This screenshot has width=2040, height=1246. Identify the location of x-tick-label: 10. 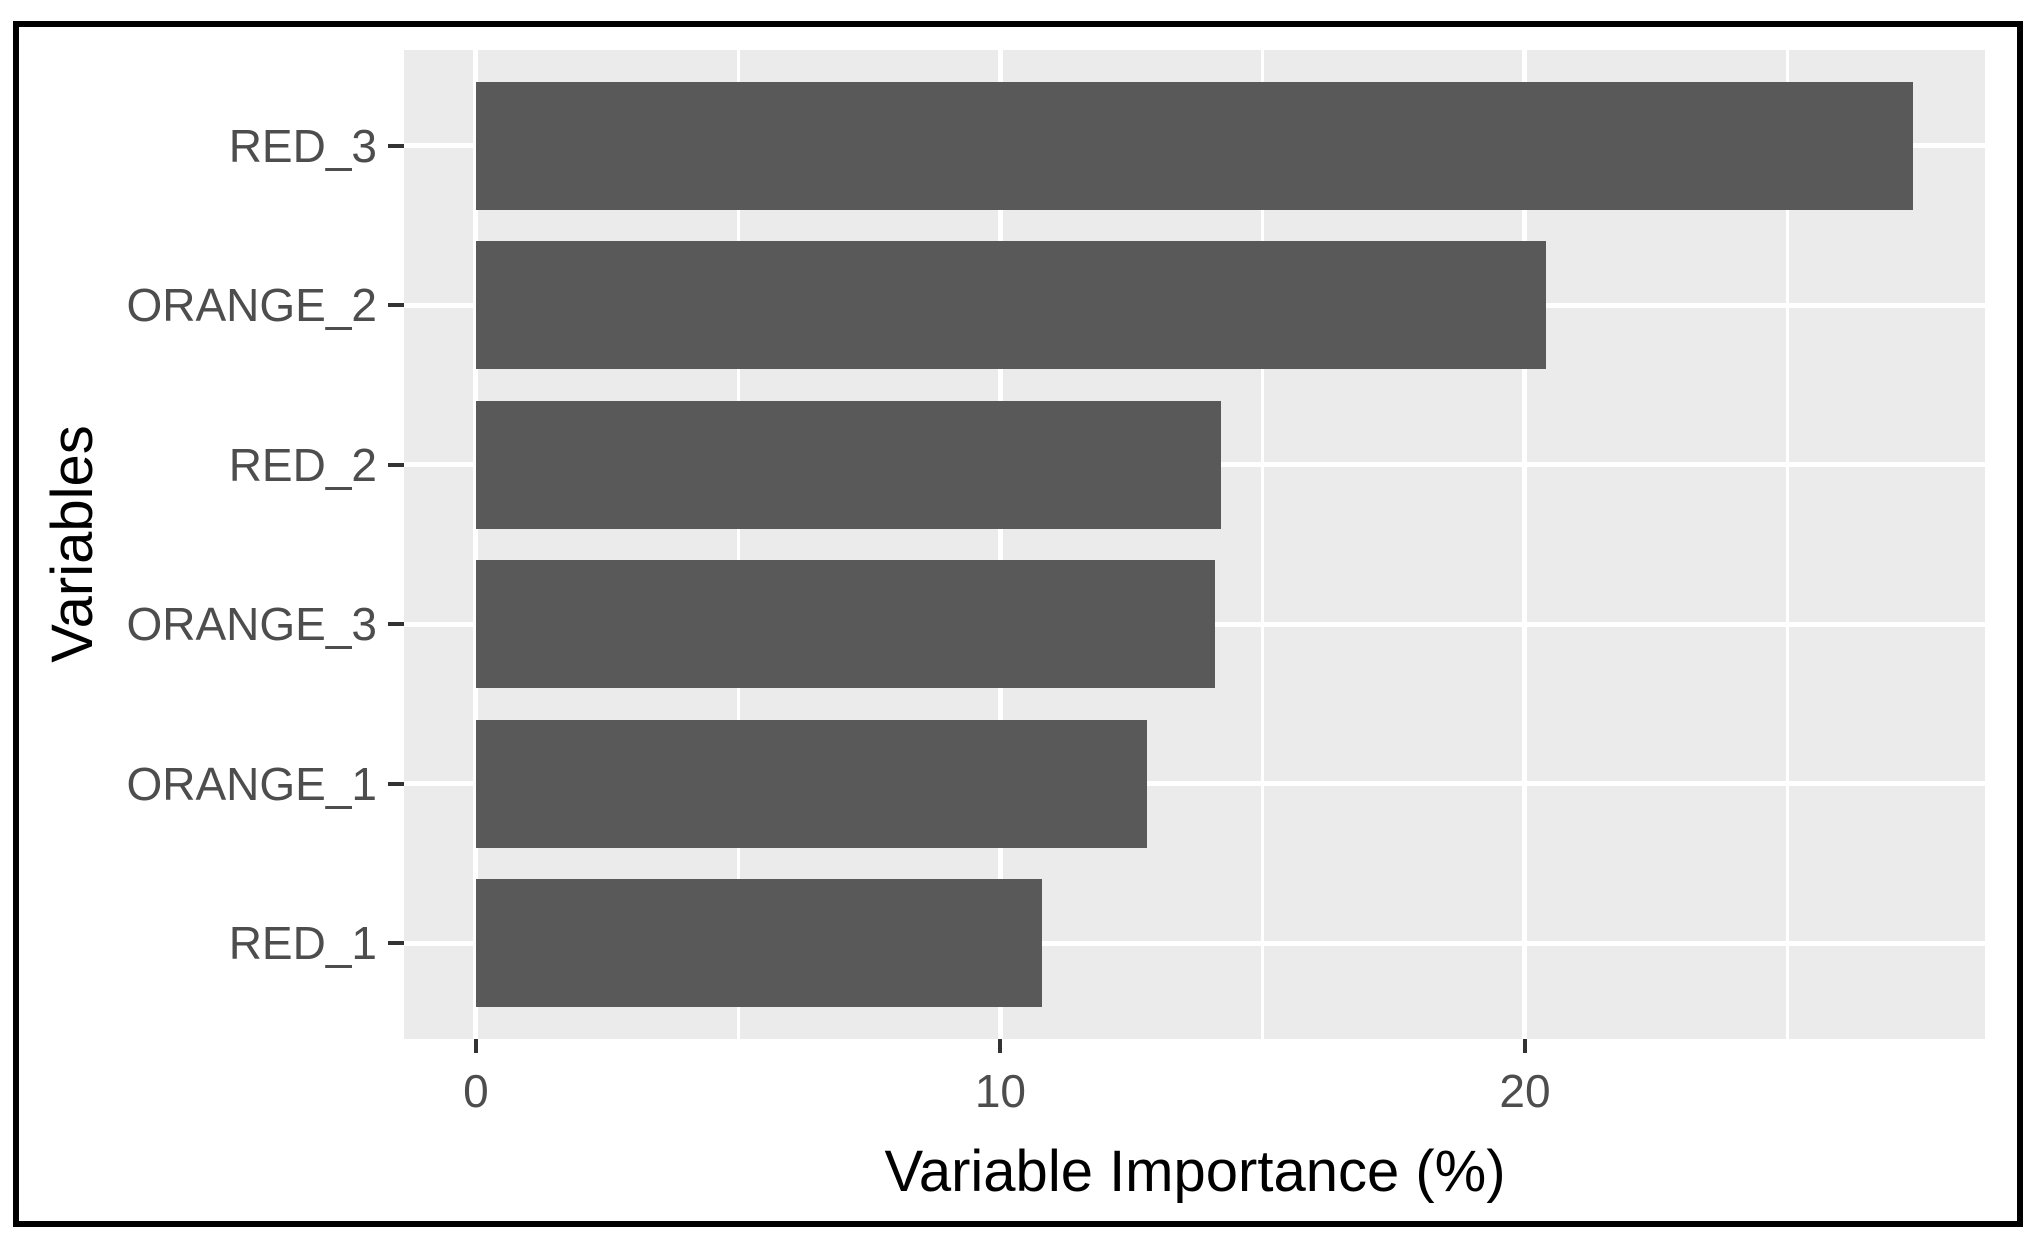
(1000, 1091).